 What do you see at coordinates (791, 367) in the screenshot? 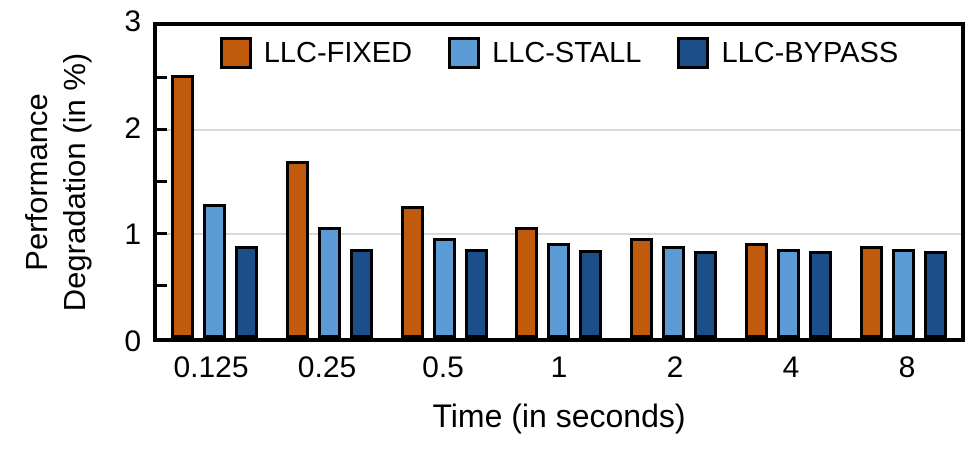
I see `x-tick-label-4: 4` at bounding box center [791, 367].